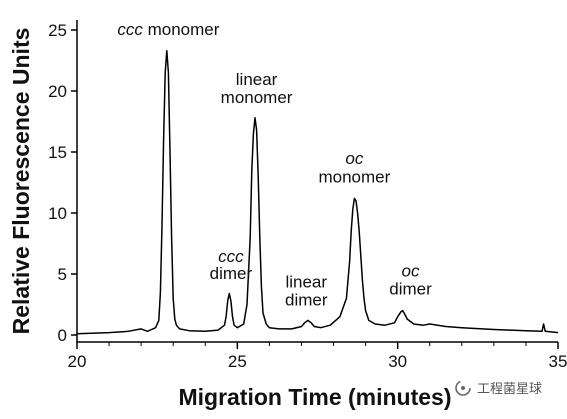  What do you see at coordinates (57, 213) in the screenshot?
I see `y-tick-label: 10` at bounding box center [57, 213].